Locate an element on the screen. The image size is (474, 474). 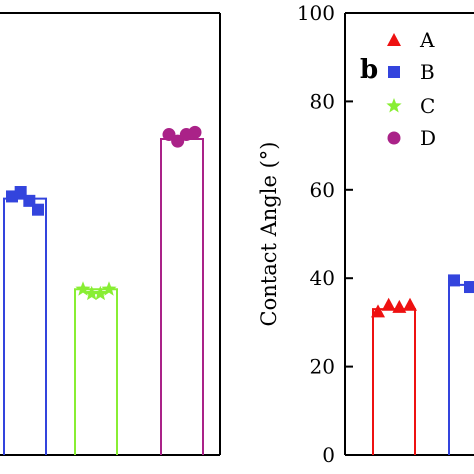
panel-a-bar-D is located at coordinates (182, 296).